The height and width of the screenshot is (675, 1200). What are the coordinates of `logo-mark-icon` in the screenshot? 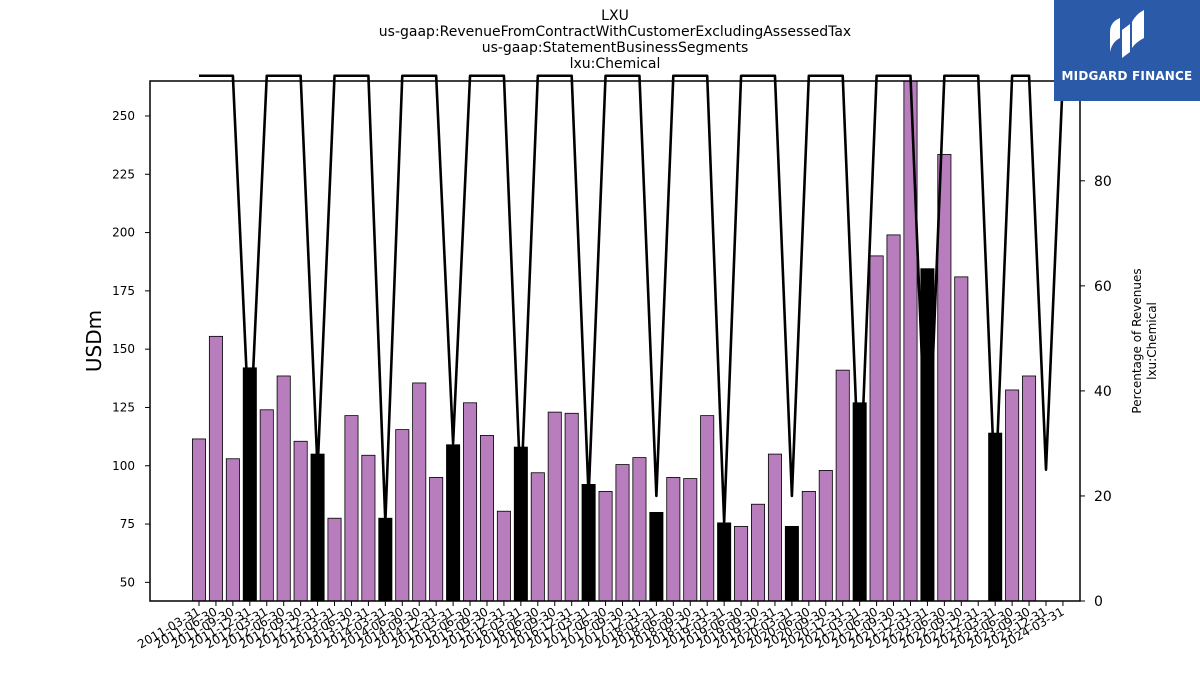 It's located at (1127, 34).